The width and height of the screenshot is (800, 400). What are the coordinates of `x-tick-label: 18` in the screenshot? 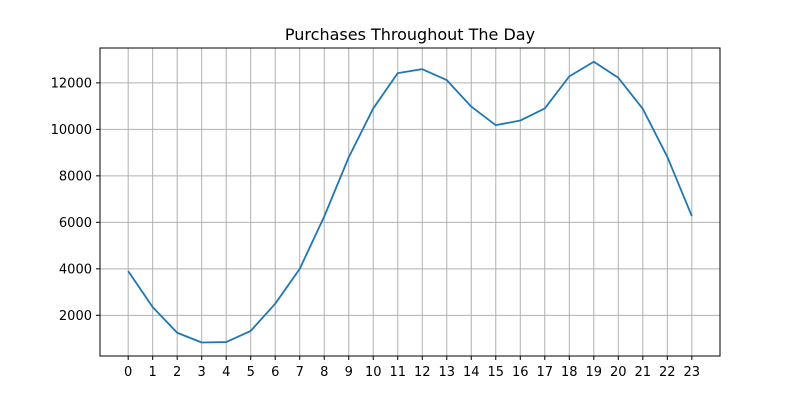 It's located at (569, 372).